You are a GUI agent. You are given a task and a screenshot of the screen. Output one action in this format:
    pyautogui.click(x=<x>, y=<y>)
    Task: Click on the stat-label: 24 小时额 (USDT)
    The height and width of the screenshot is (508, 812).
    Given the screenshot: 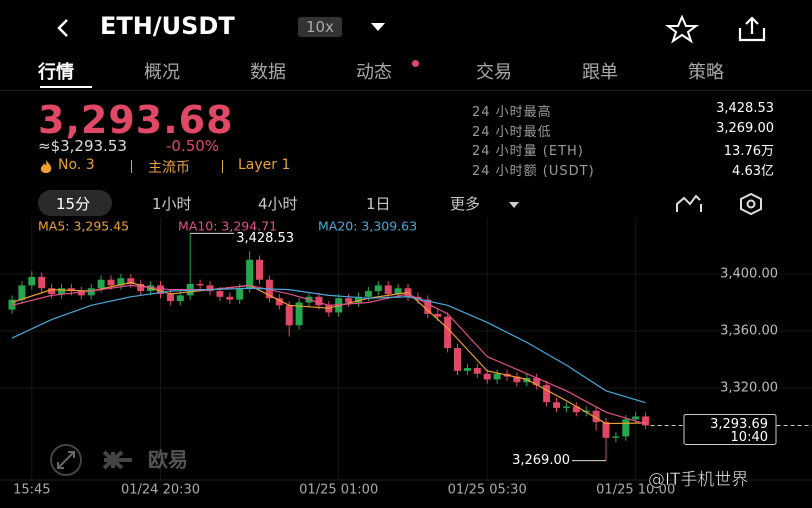 What is the action you would take?
    pyautogui.click(x=533, y=171)
    